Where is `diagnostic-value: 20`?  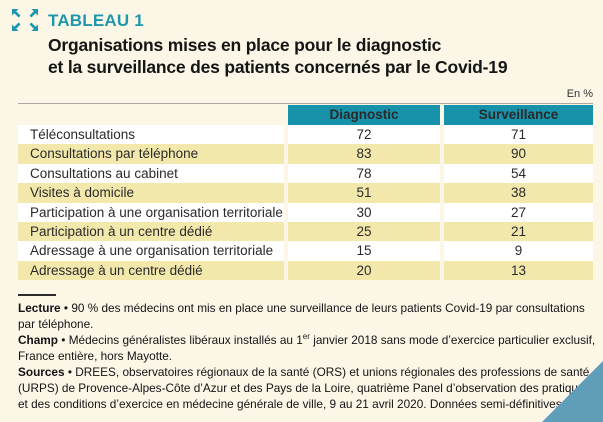 diagnostic-value: 20 is located at coordinates (364, 270).